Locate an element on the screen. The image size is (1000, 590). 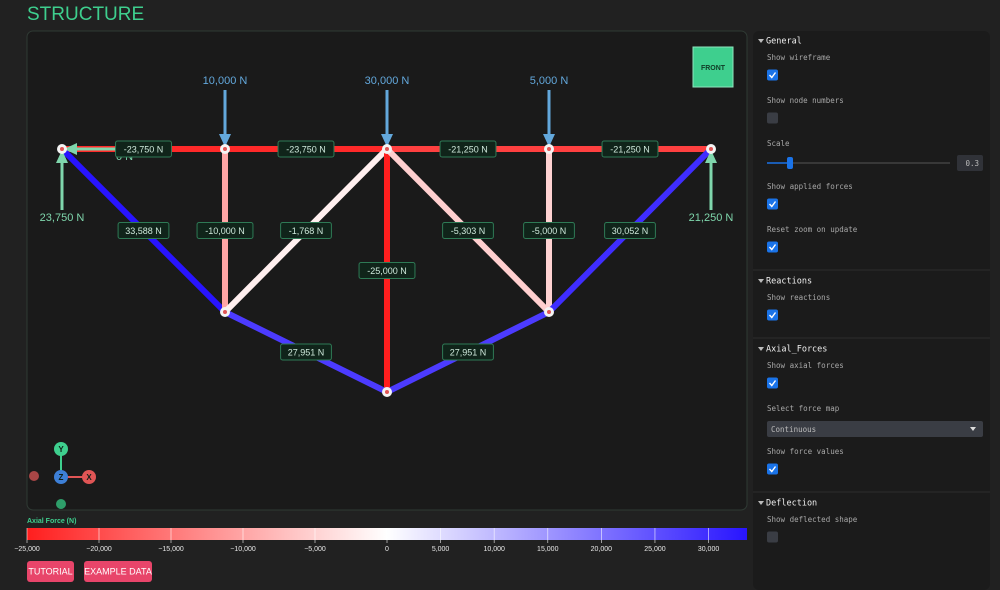
button-label: TUTORIAL is located at coordinates (50, 571).